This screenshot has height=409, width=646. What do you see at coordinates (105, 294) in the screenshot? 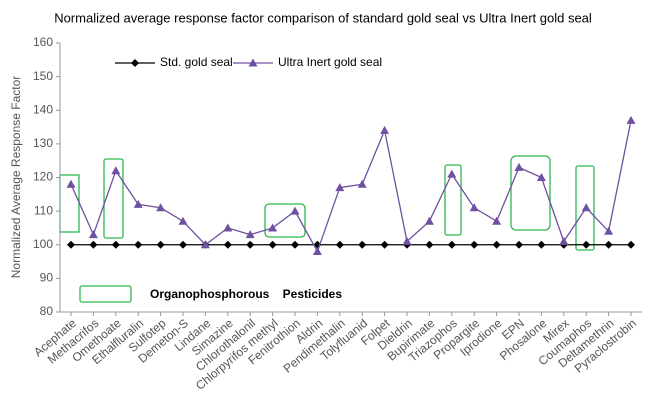
I see `annotation-box` at bounding box center [105, 294].